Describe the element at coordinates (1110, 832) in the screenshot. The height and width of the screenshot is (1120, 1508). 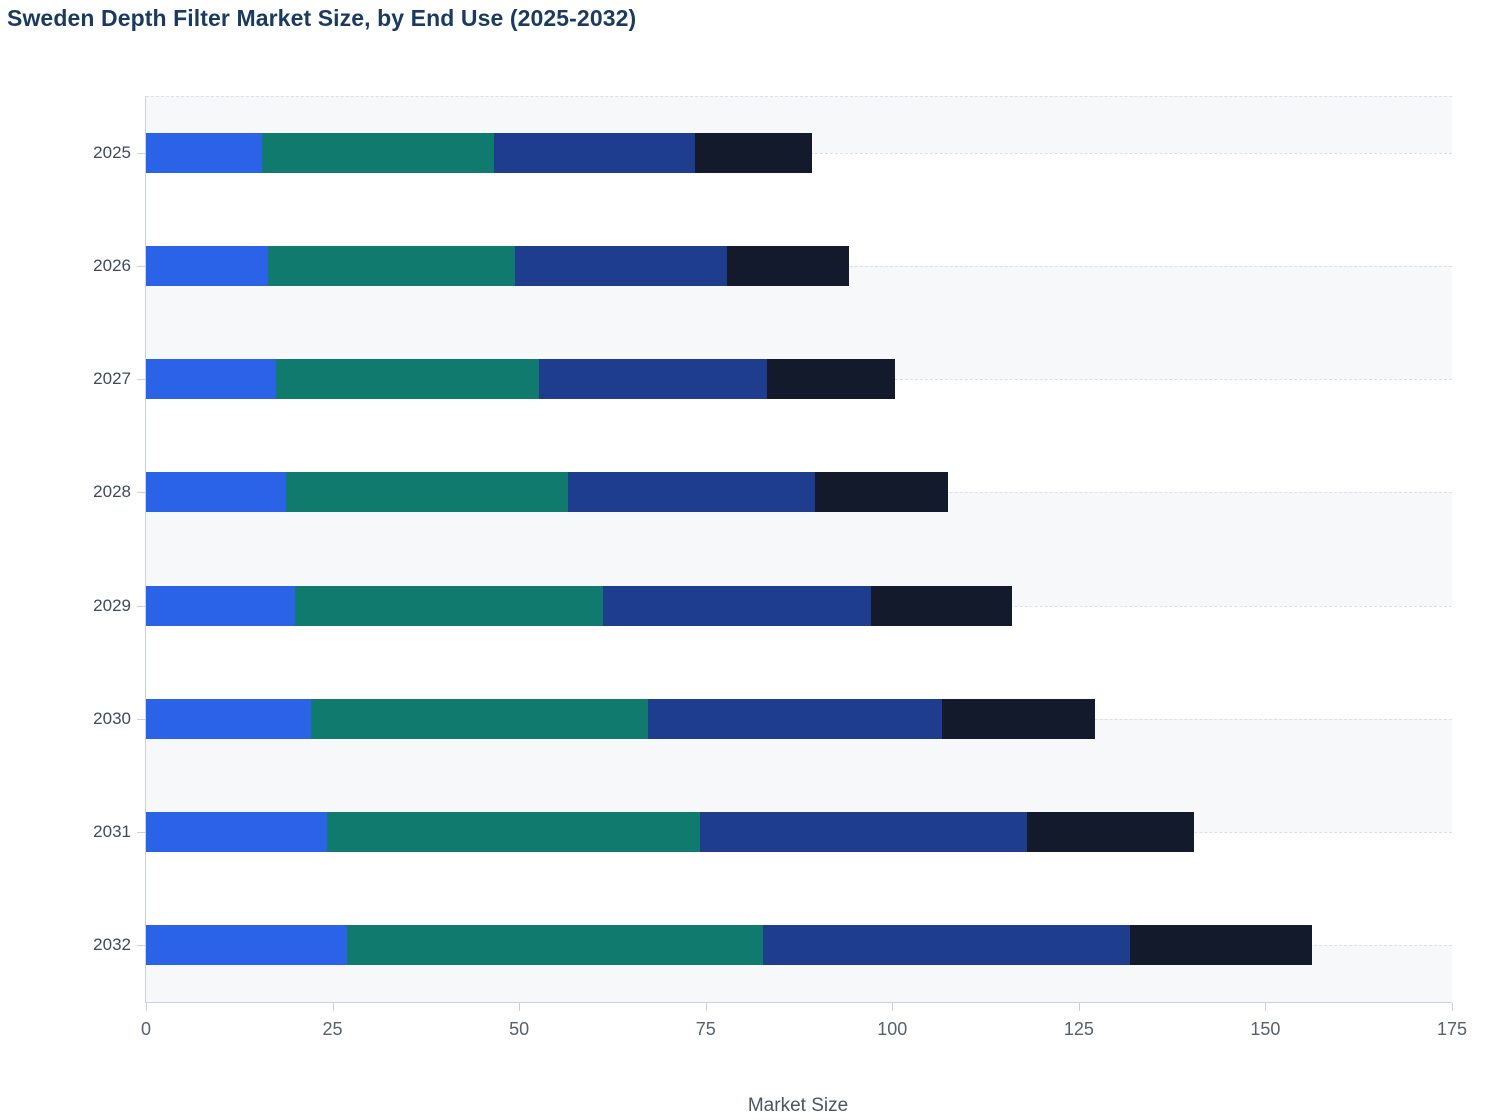
I see `bar-segment-segment-4-2031` at that location.